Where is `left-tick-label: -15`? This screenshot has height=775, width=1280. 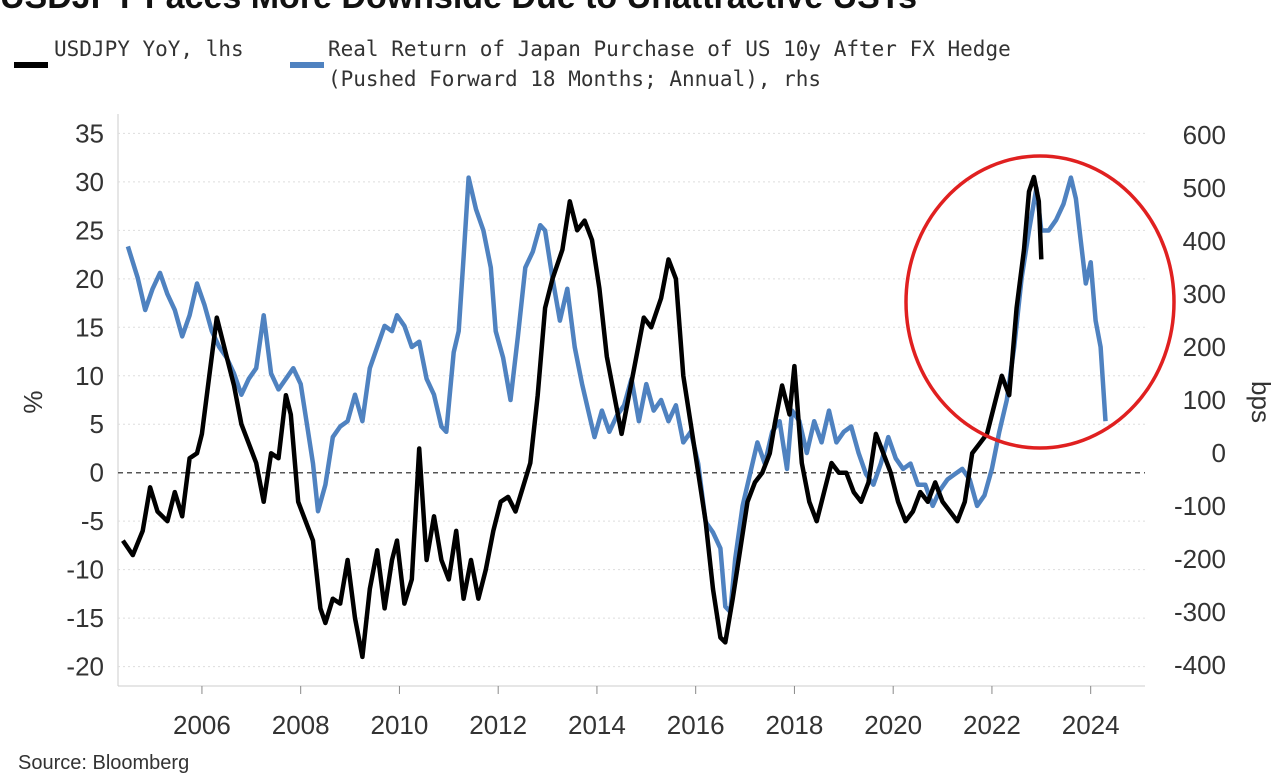
left-tick-label: -15 is located at coordinates (85, 618).